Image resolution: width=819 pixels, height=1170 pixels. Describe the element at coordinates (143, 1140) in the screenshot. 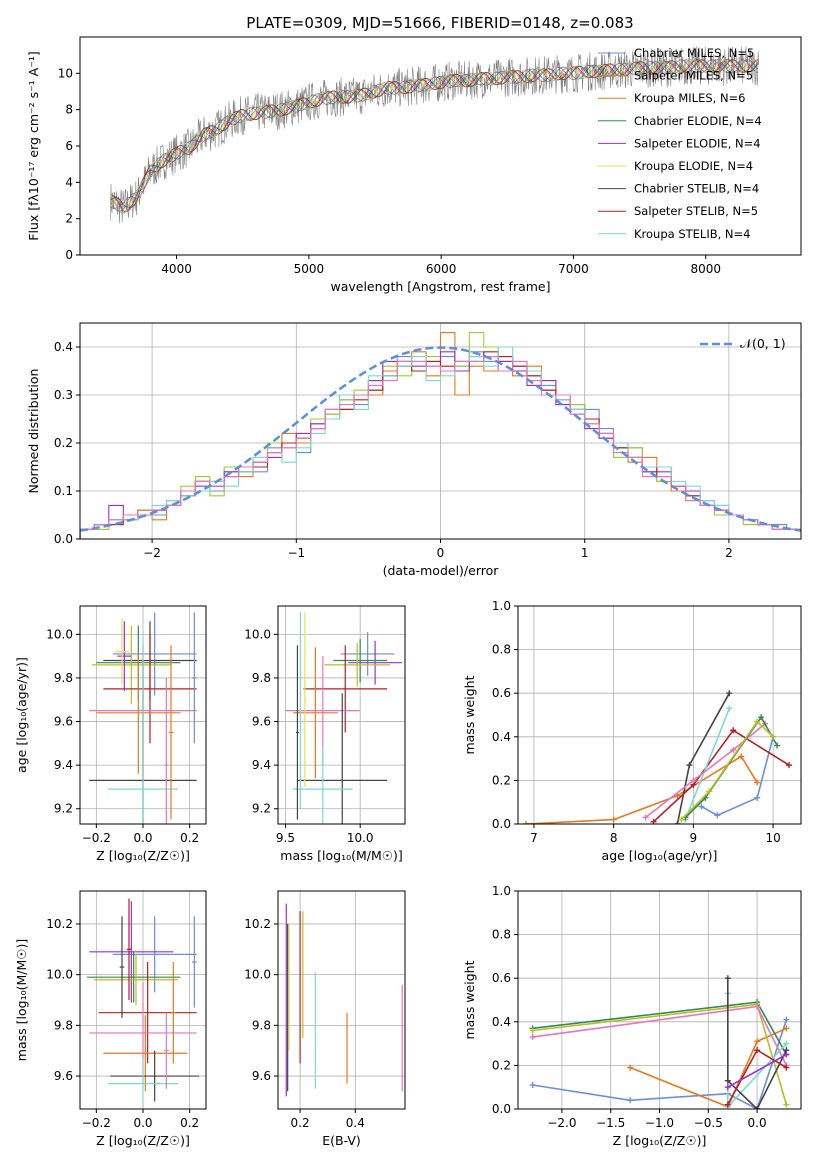

I see `x-axis-label: Z [log₁₀(Z/Z☉)]` at that location.